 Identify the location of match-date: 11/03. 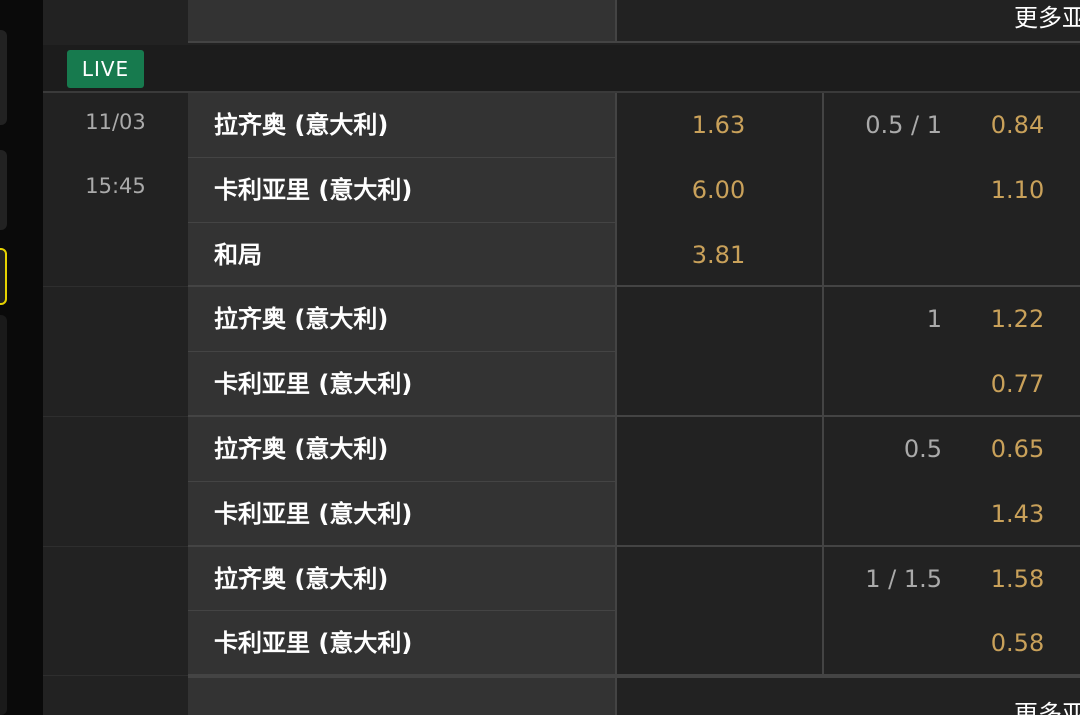
(115, 122).